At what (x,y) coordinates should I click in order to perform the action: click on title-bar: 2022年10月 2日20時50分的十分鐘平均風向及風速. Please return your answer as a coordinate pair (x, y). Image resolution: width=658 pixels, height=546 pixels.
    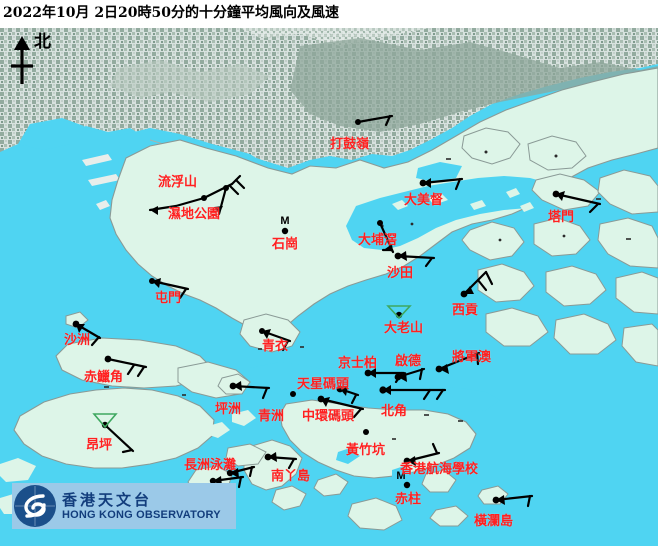
    Looking at the image, I should click on (329, 14).